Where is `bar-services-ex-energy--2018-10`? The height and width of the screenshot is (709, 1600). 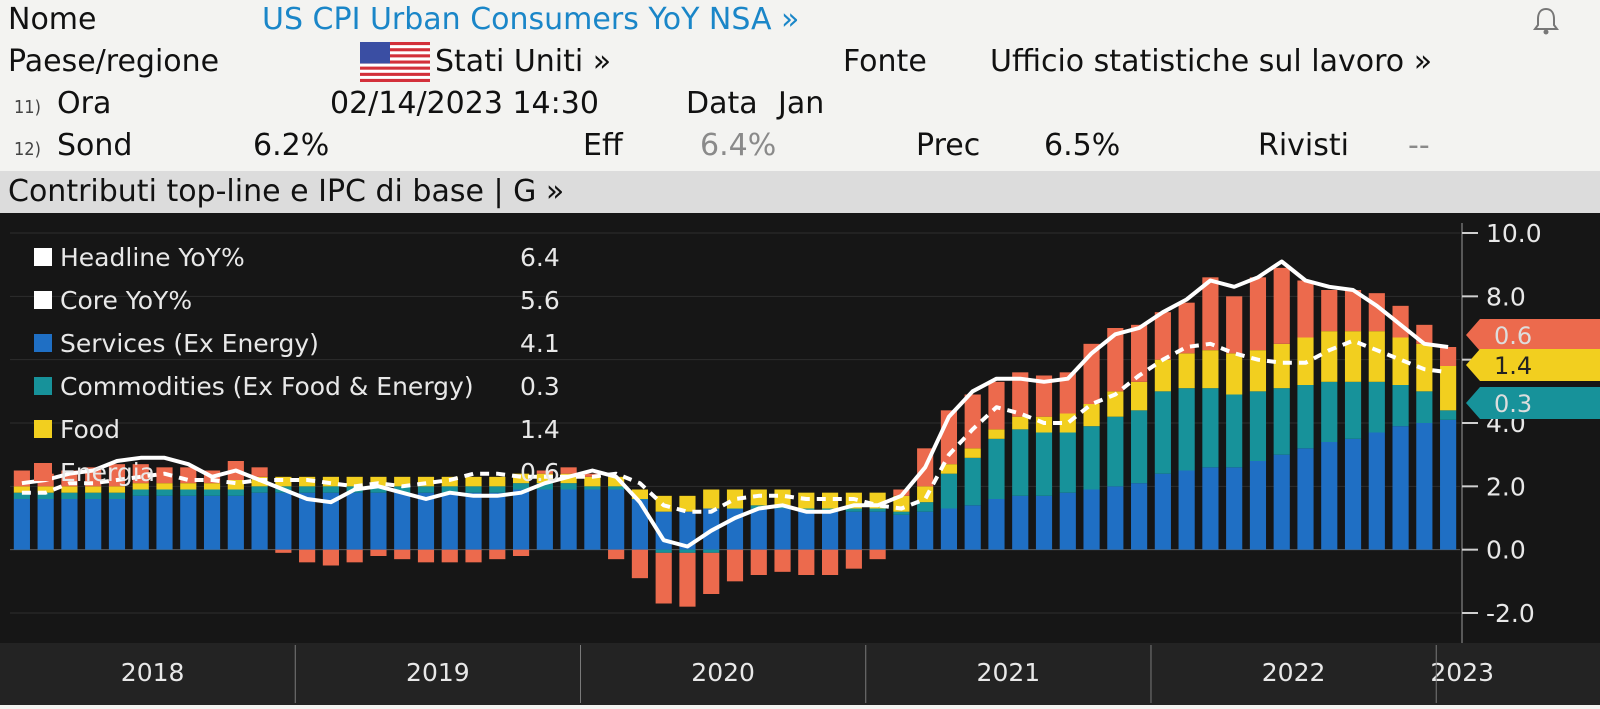 bar-services-ex-energy--2018-10 is located at coordinates (235, 522).